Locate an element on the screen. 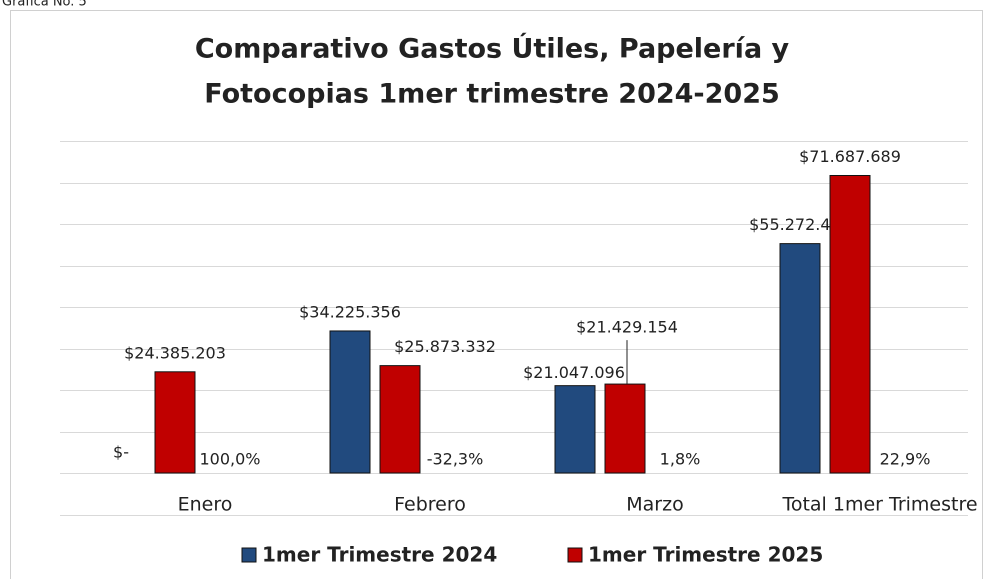  data-label: $21.429.154 is located at coordinates (627, 327).